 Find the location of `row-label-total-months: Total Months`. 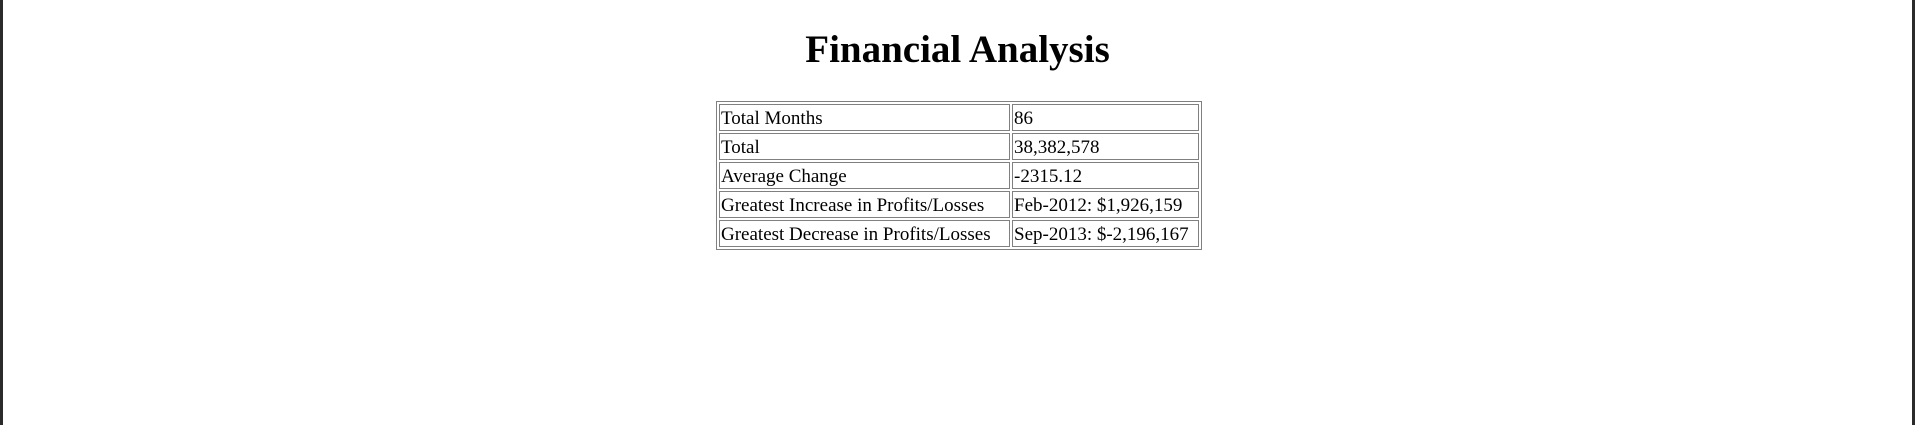

row-label-total-months: Total Months is located at coordinates (864, 117).